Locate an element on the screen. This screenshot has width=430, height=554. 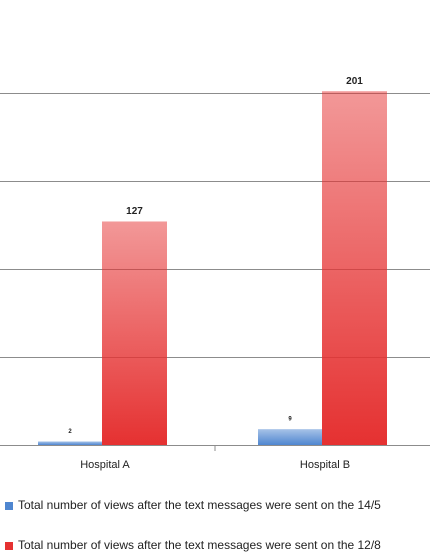
value-label: 9 is located at coordinates (290, 420).